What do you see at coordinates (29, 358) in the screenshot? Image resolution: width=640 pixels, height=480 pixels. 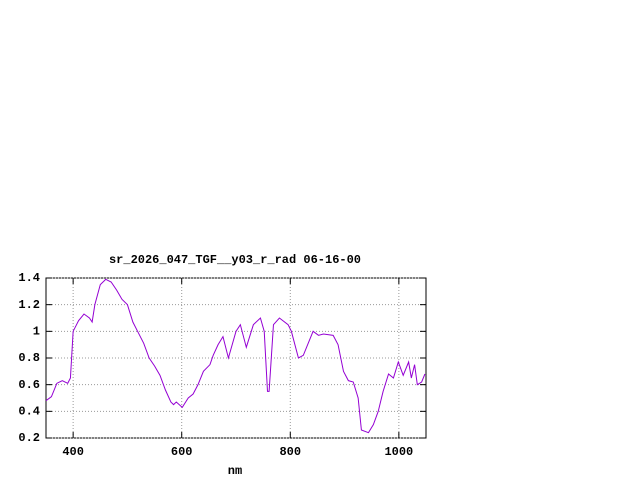 I see `y-tick-label: 0.8` at bounding box center [29, 358].